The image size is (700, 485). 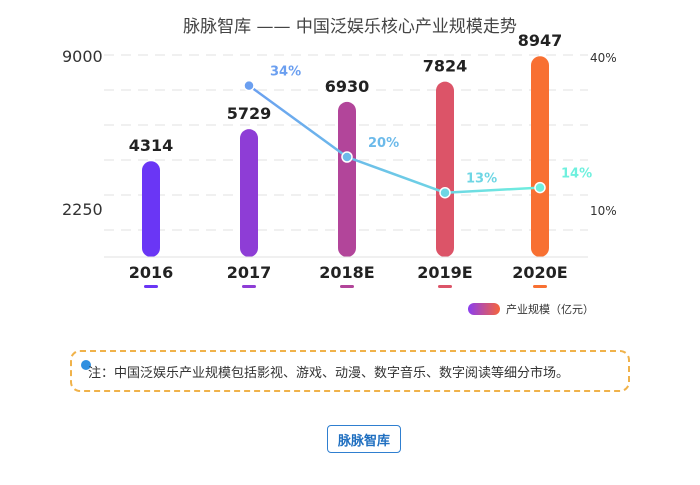 What do you see at coordinates (329, 373) in the screenshot?
I see `note-text: 注：中国泛娱乐产业规模包括影视、游戏、动漫、数字音乐、数字阅读等细分市场。` at bounding box center [329, 373].